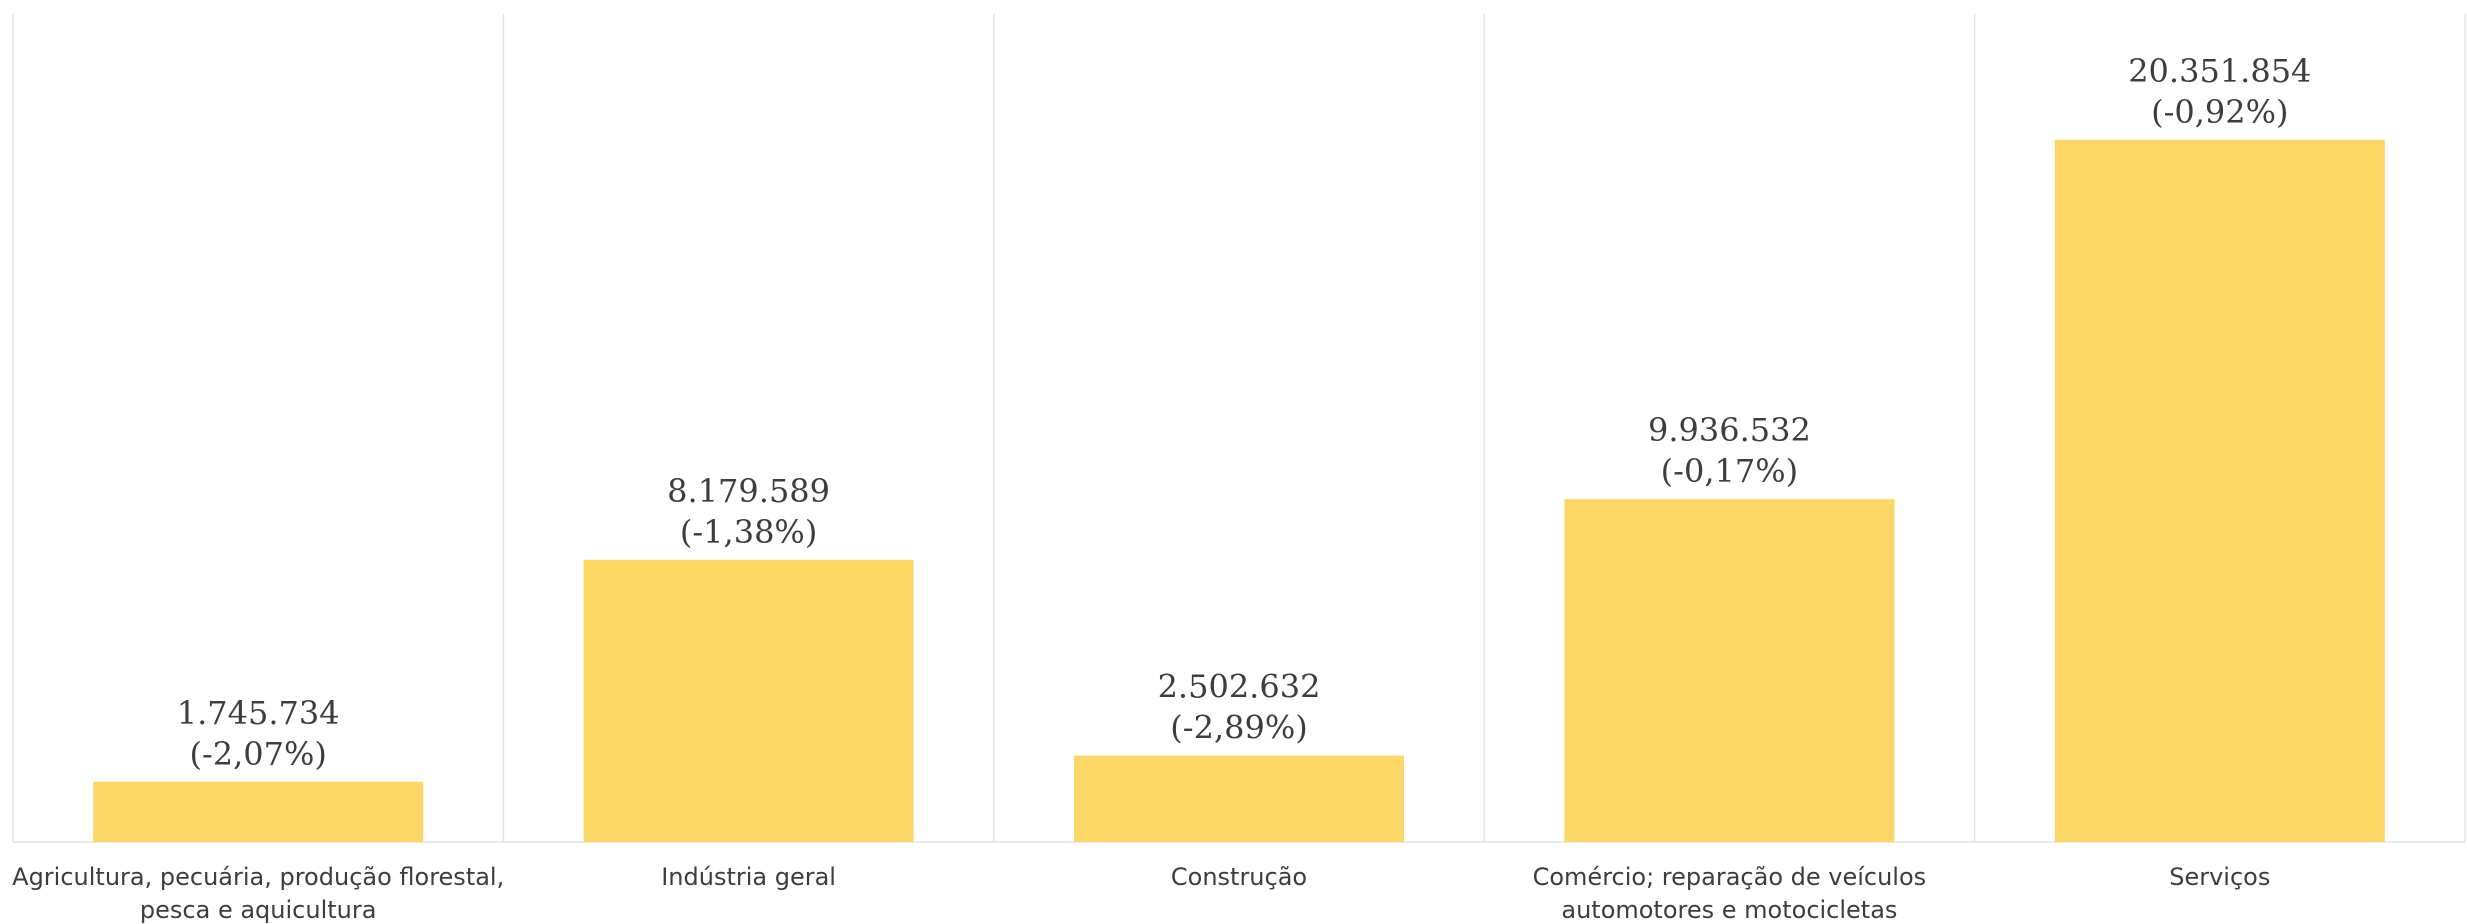  I want to click on category-label: Construção, so click(1239, 877).